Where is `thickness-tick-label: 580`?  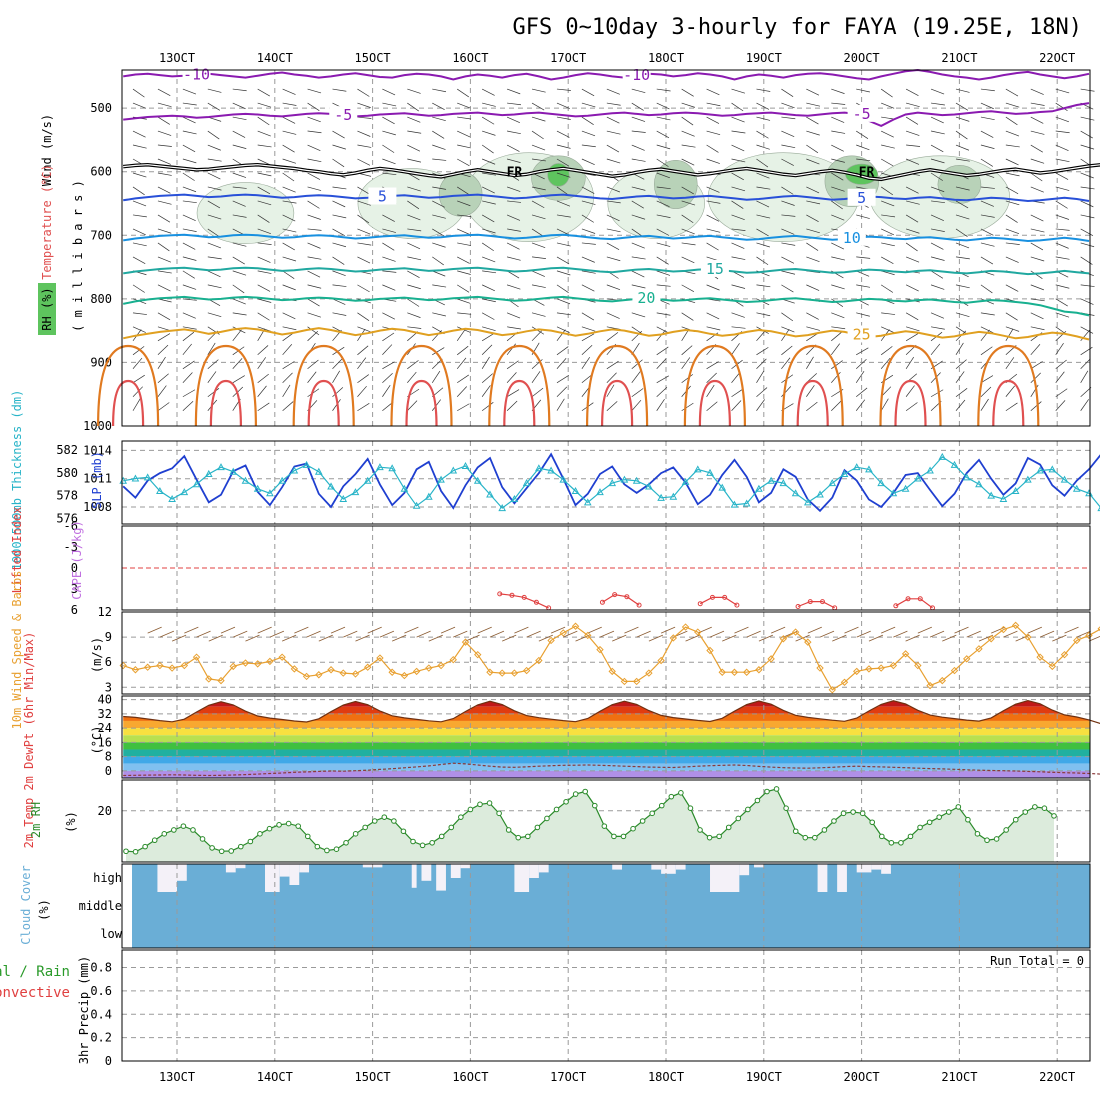 thickness-tick-label: 580 is located at coordinates (67, 473).